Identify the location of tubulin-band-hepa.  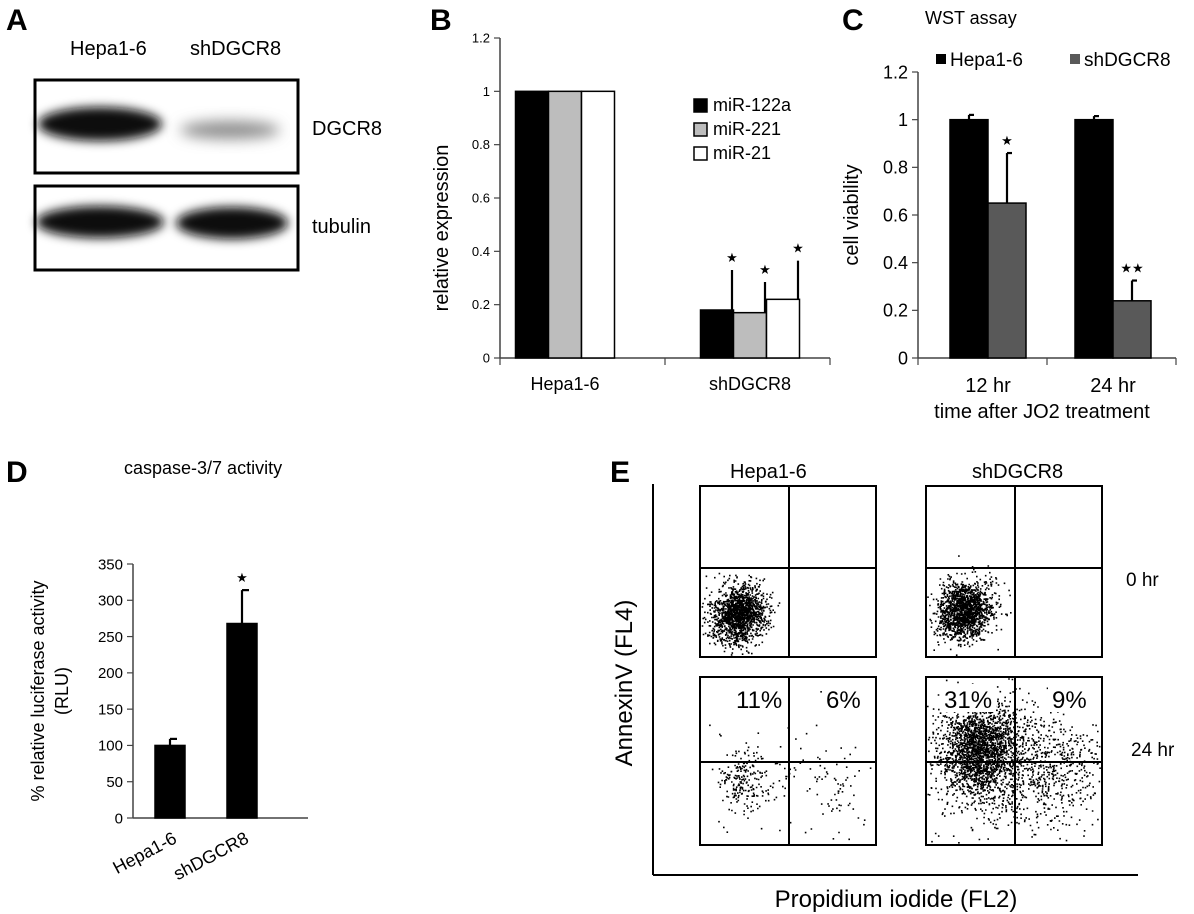
(100, 222).